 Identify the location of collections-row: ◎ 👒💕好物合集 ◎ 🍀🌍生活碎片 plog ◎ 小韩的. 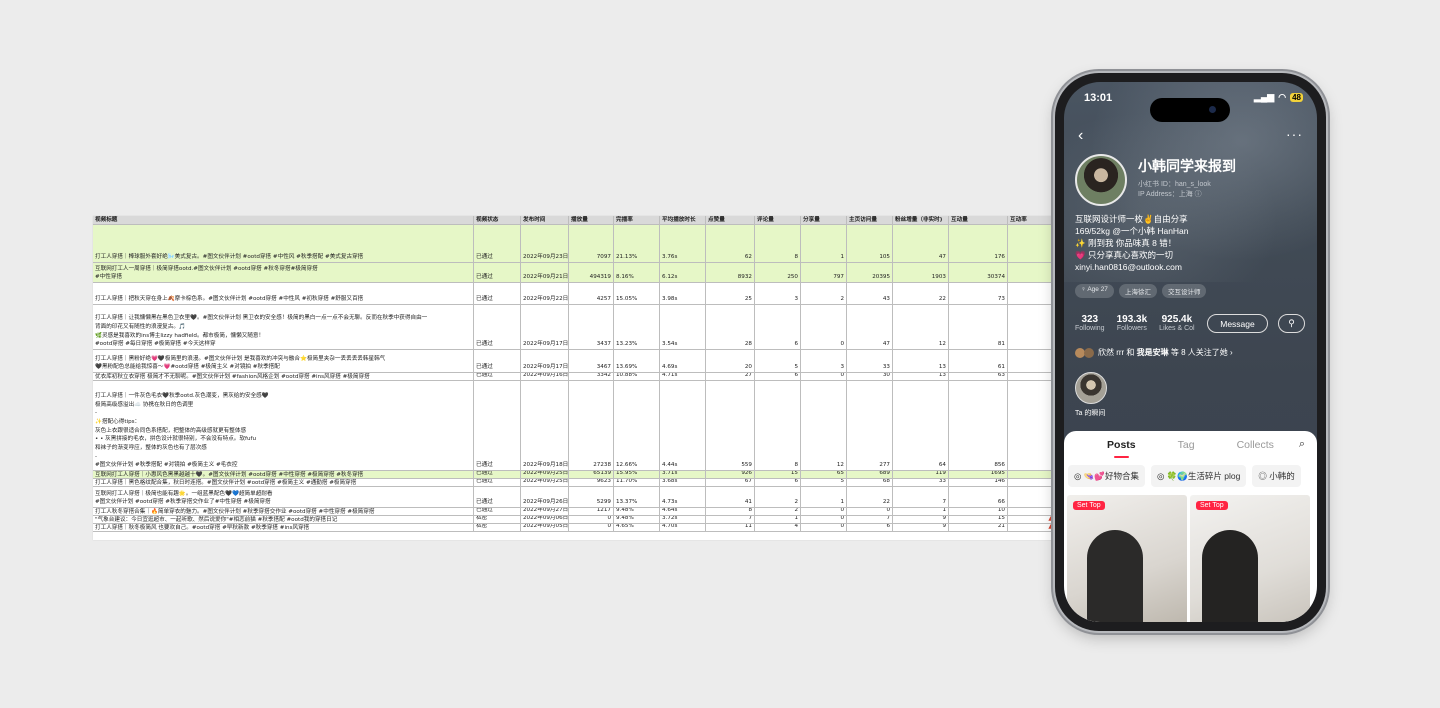
(1190, 473).